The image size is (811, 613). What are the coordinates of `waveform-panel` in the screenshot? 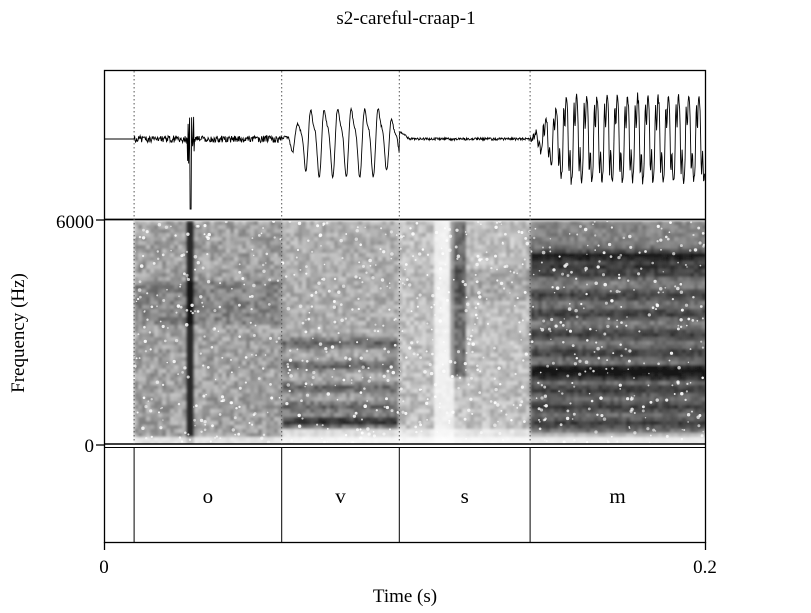 It's located at (405, 151).